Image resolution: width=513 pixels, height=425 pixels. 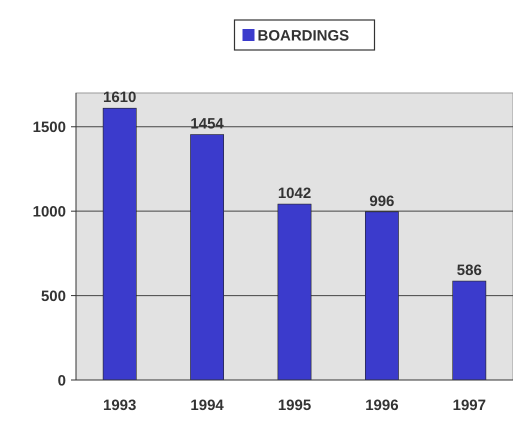 I want to click on x-tick-label: 1996, so click(x=382, y=405).